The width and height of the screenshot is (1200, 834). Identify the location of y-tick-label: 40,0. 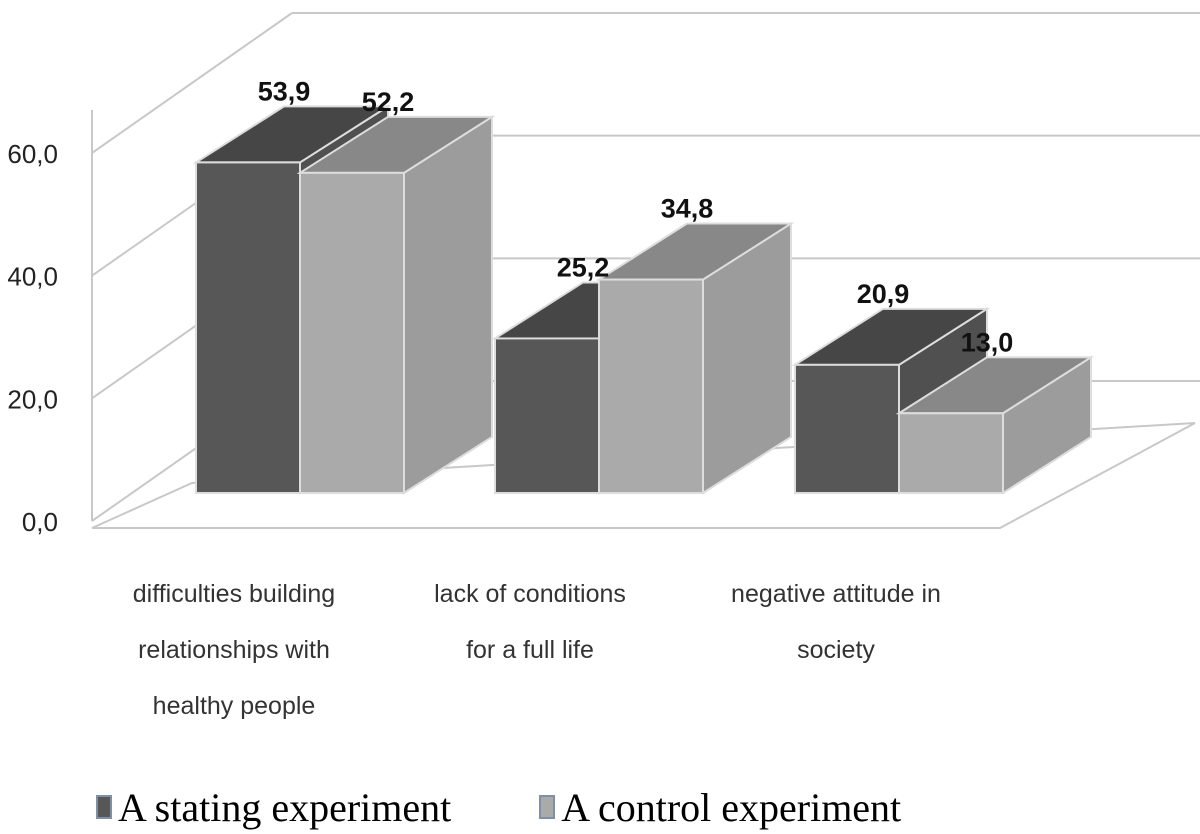
(32, 277).